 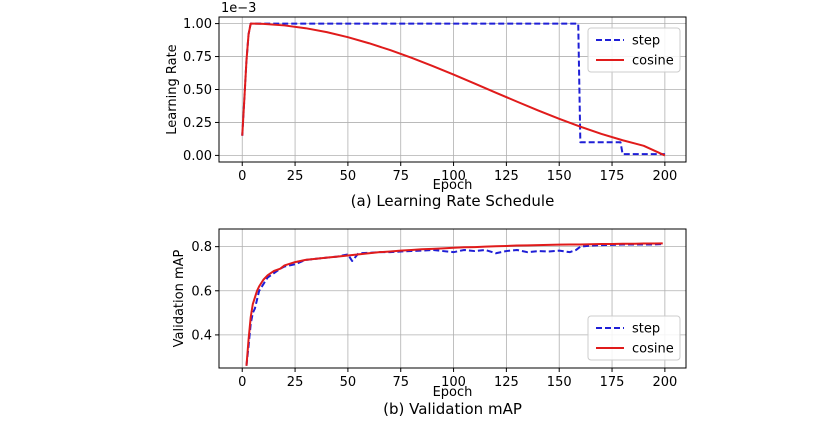 What do you see at coordinates (238, 8) in the screenshot?
I see `y-offset-label: 1e−3` at bounding box center [238, 8].